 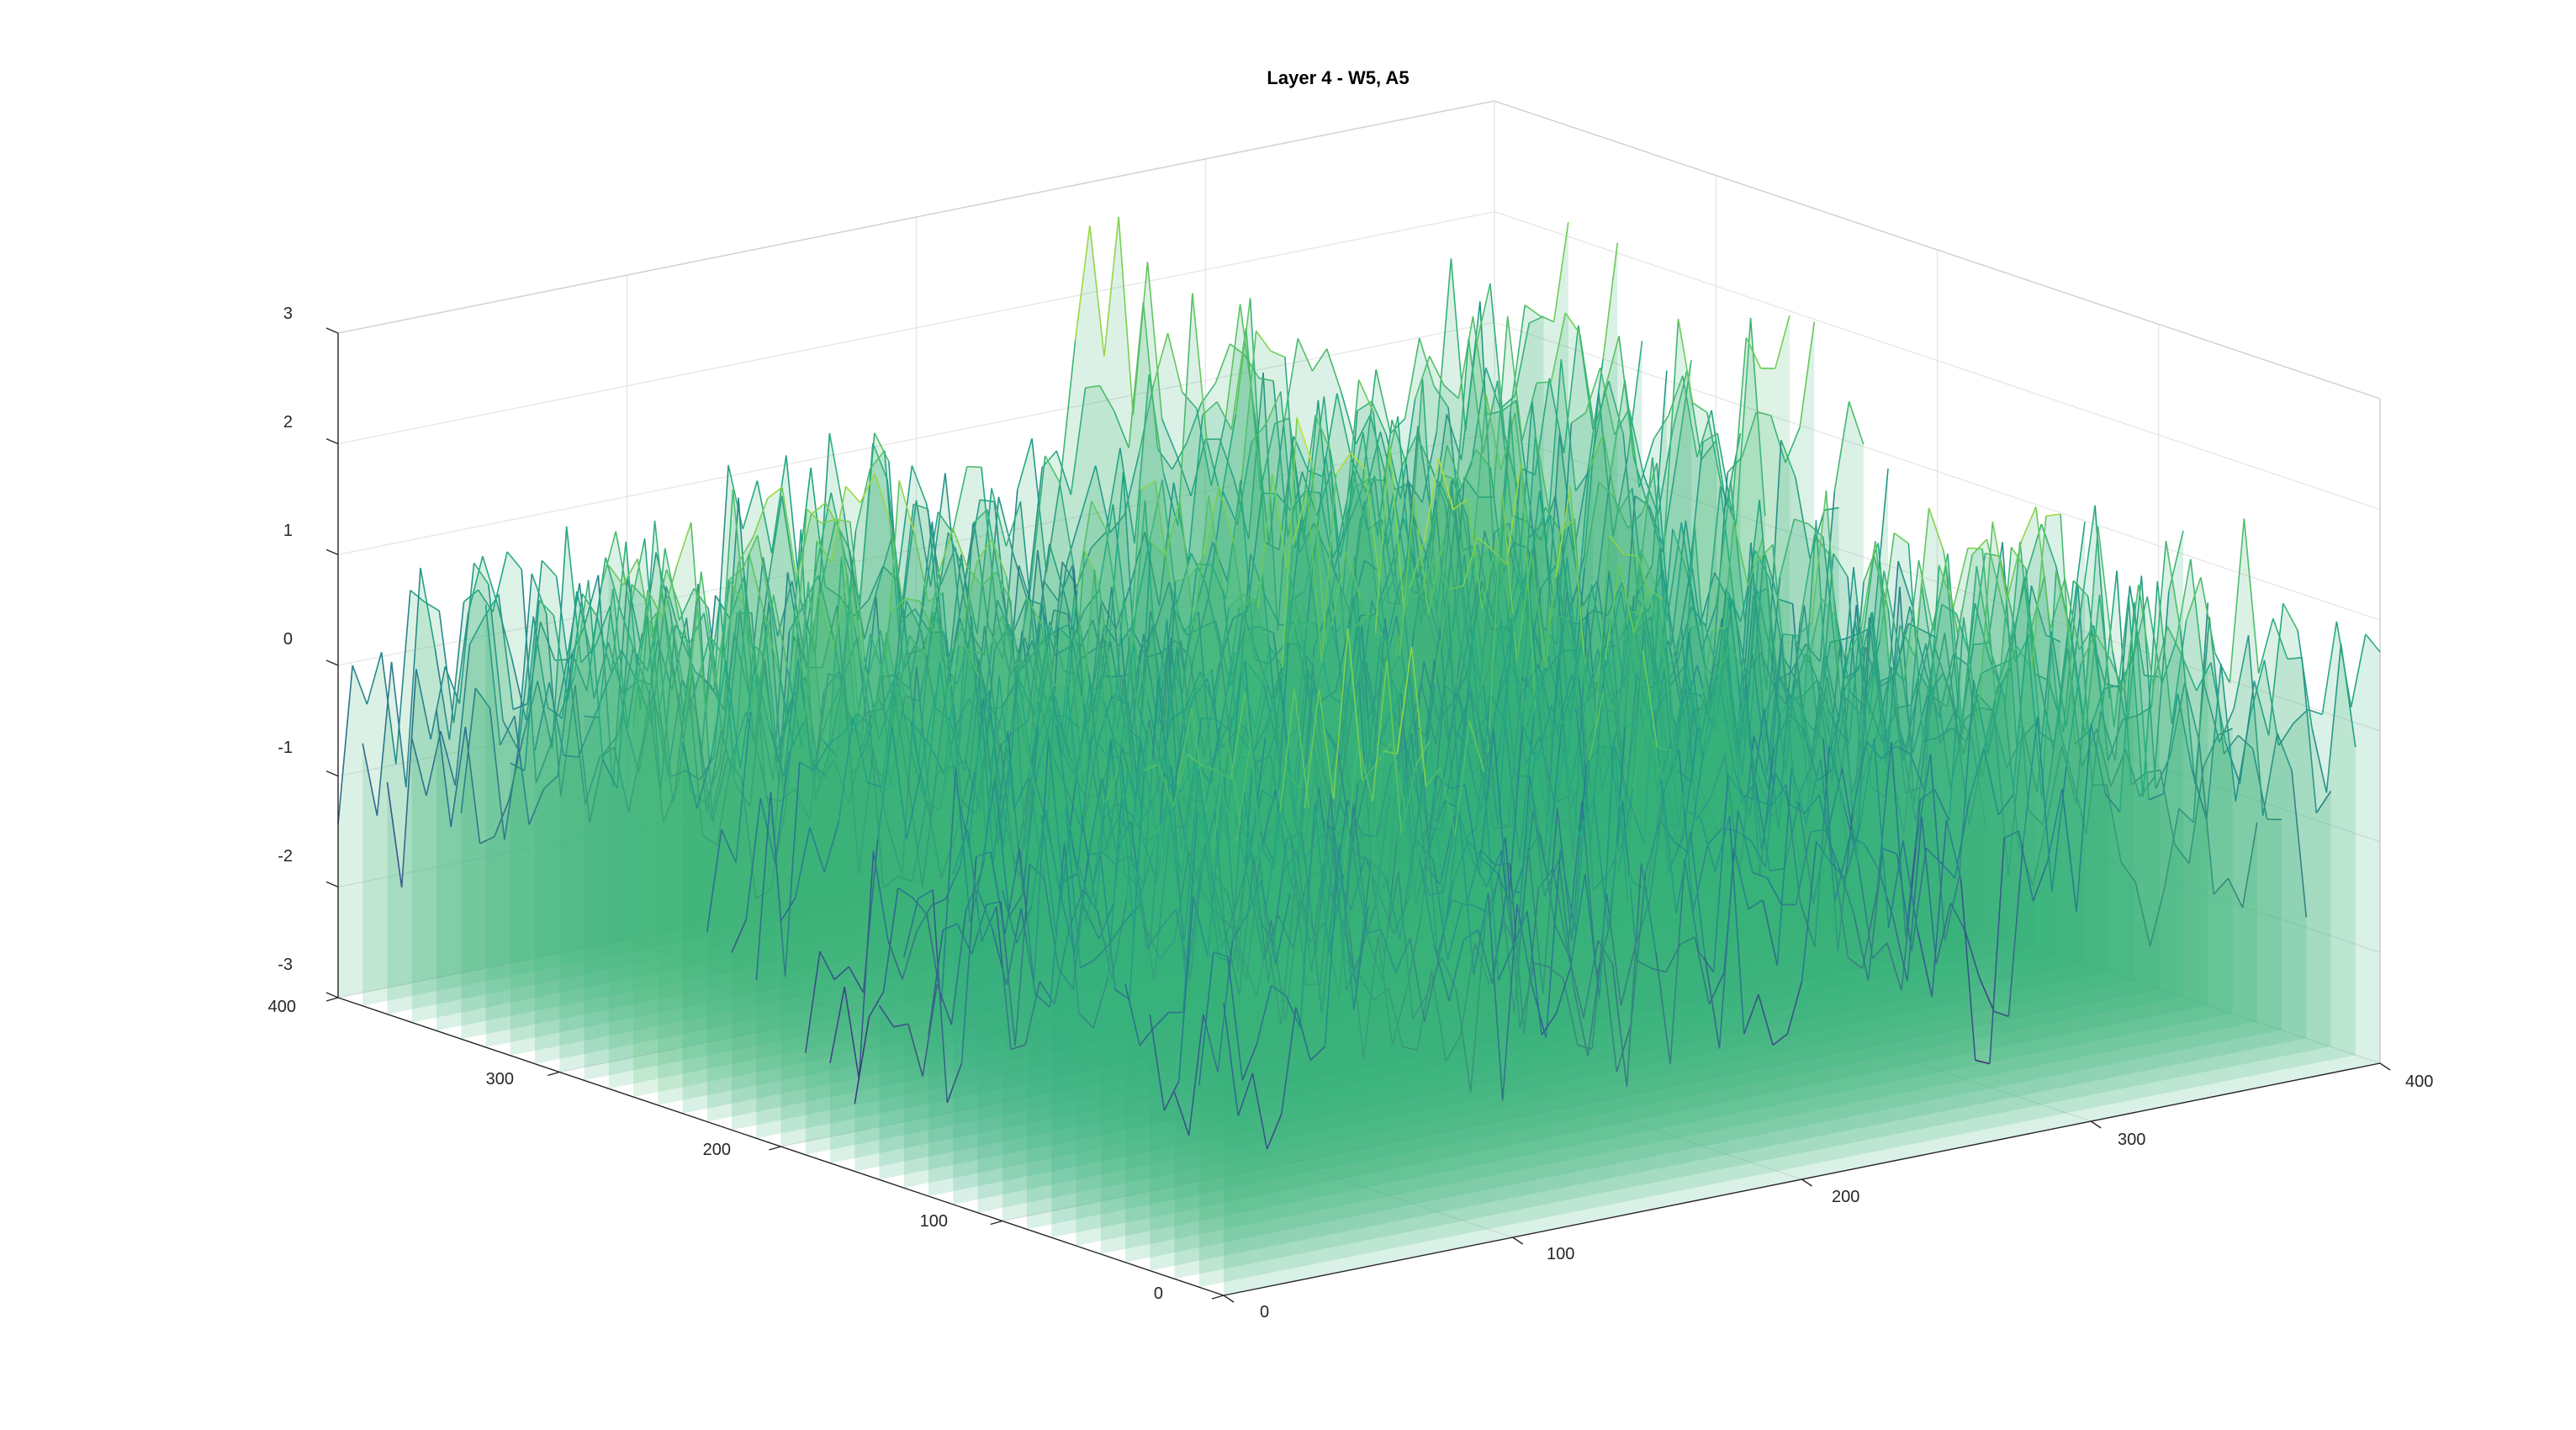 I want to click on z-tick-label: 0, so click(x=288, y=639).